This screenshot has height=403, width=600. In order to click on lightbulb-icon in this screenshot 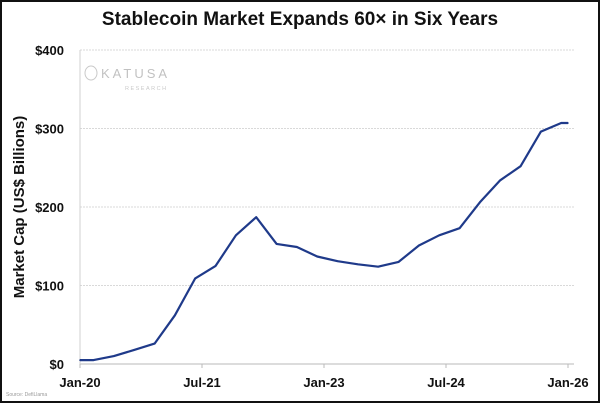, I will do `click(91, 73)`.